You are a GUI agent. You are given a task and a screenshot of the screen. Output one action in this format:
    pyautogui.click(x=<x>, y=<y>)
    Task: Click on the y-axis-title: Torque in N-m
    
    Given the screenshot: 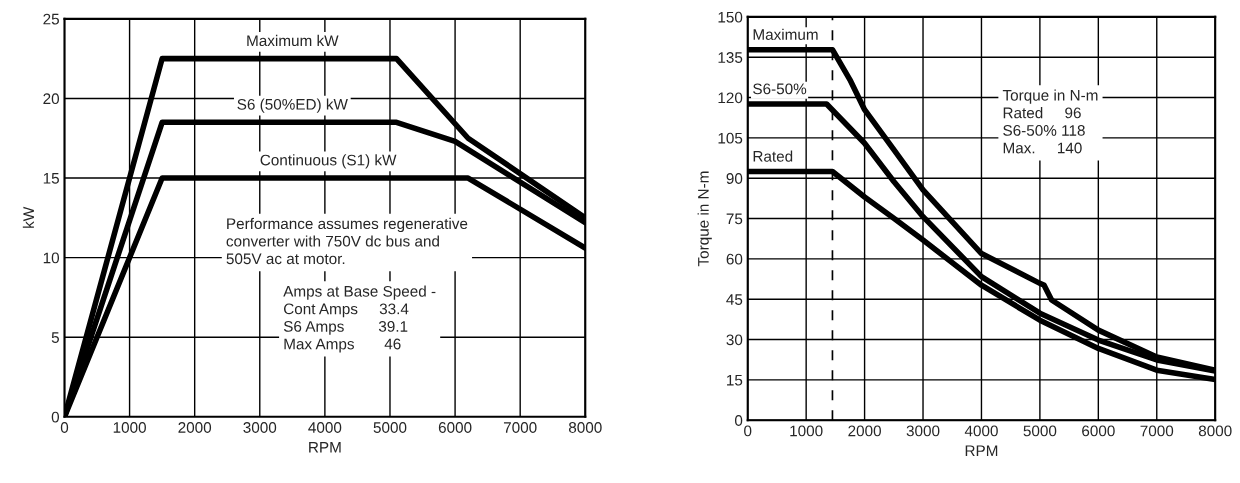 What is the action you would take?
    pyautogui.click(x=704, y=219)
    